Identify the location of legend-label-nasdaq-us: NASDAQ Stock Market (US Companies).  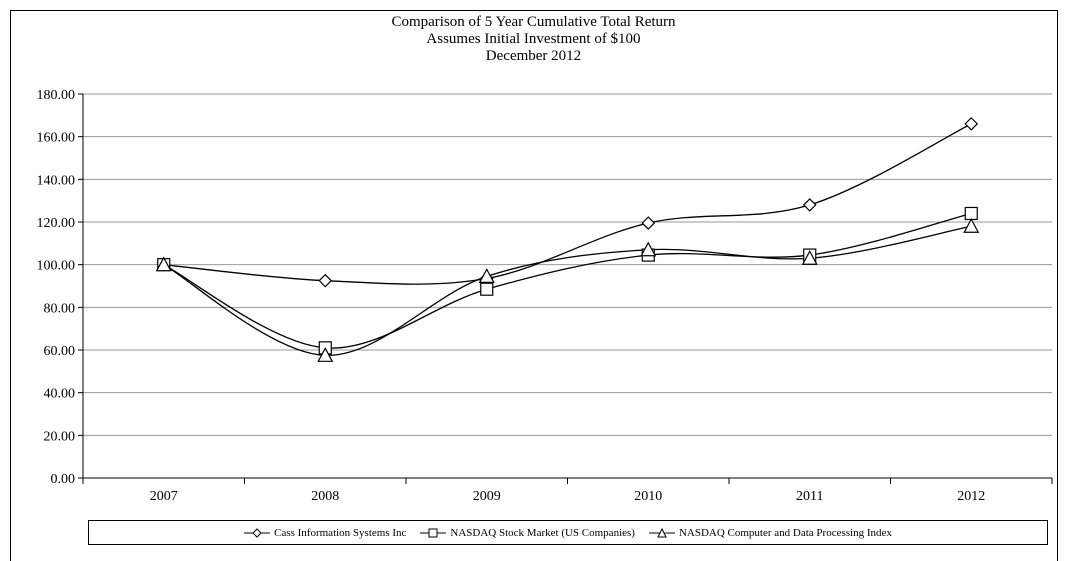
(542, 532).